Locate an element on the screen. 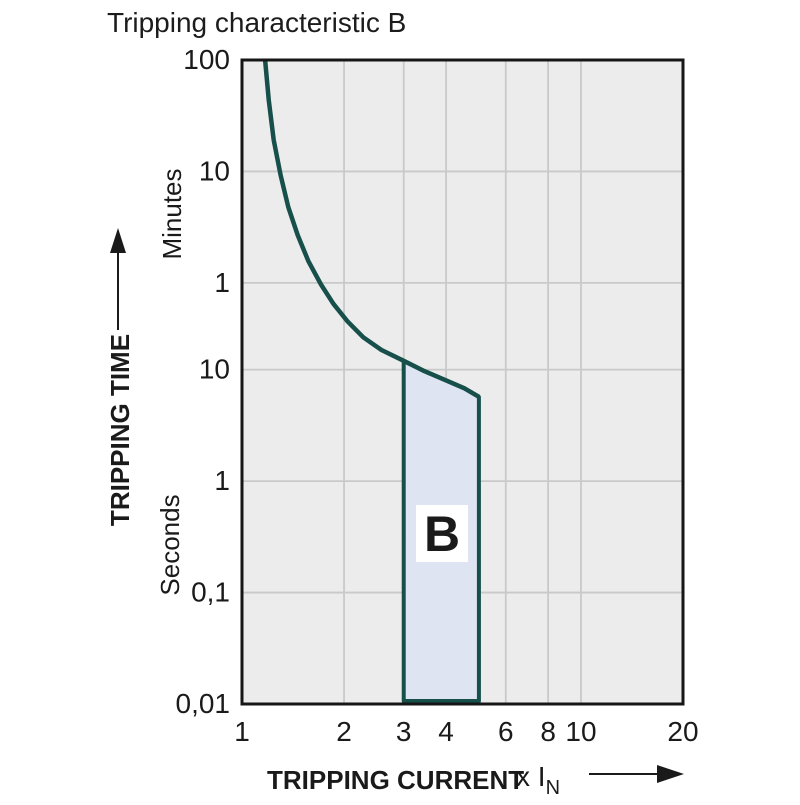 Image resolution: width=800 pixels, height=805 pixels. x-axis-title: TRIPPING CURRENT is located at coordinates (395, 780).